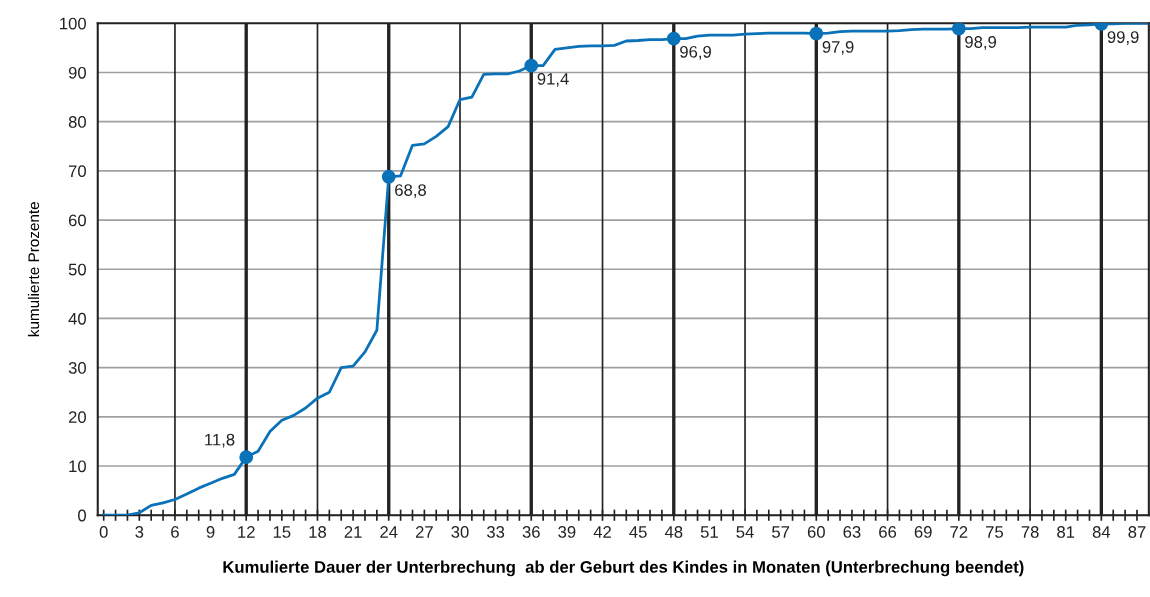 The image size is (1150, 597). I want to click on data-label: 68,8, so click(410, 191).